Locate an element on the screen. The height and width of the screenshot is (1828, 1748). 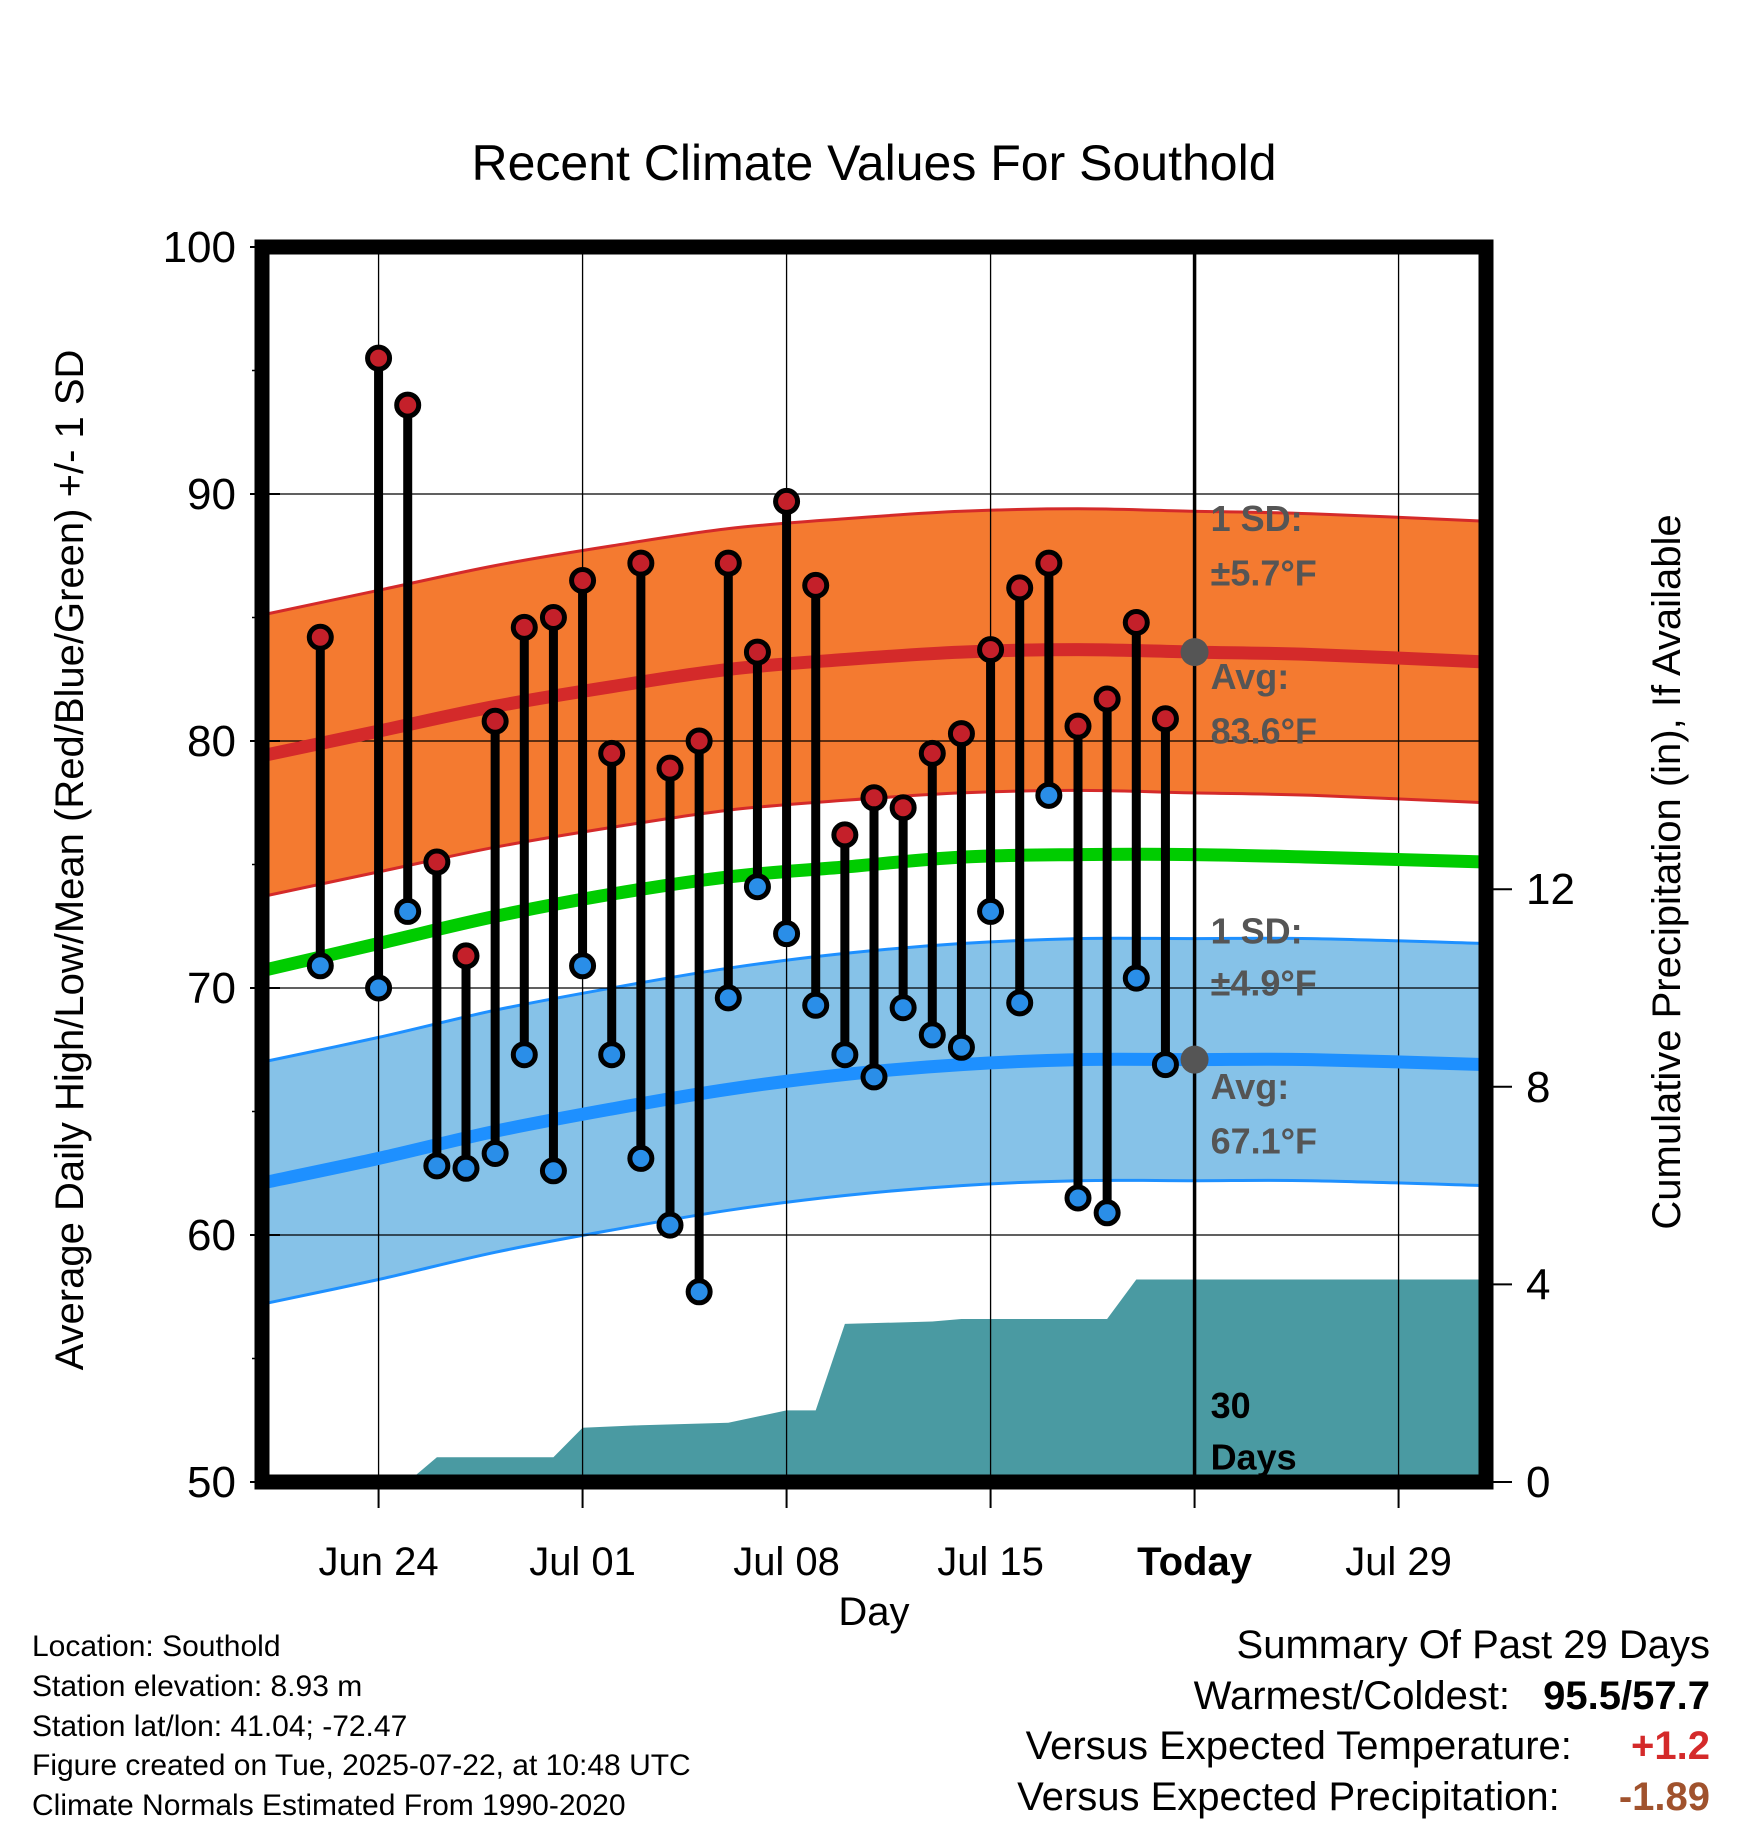
high-sd-label: 1 SD: is located at coordinates (1257, 518).